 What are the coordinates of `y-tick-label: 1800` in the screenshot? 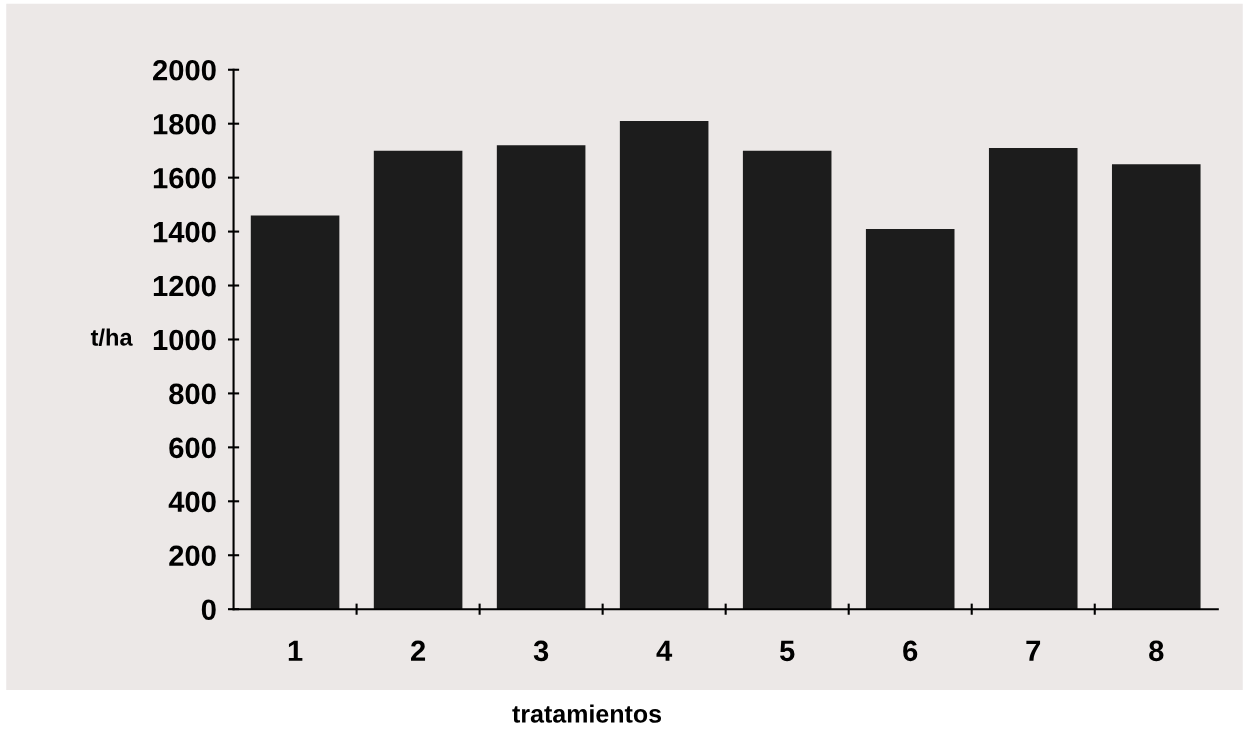 It's located at (184, 124).